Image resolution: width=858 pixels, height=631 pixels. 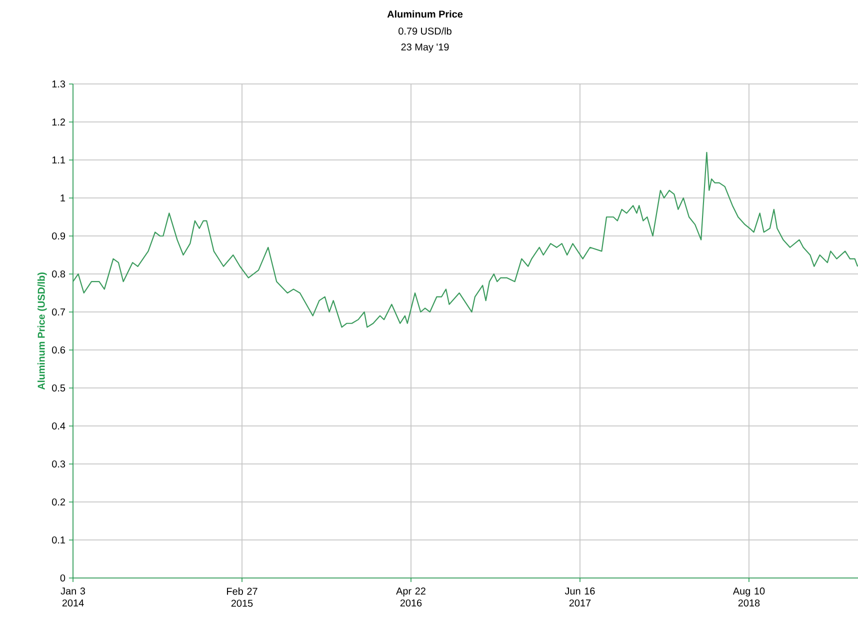 What do you see at coordinates (59, 274) in the screenshot?
I see `y-tick-label: 0.8` at bounding box center [59, 274].